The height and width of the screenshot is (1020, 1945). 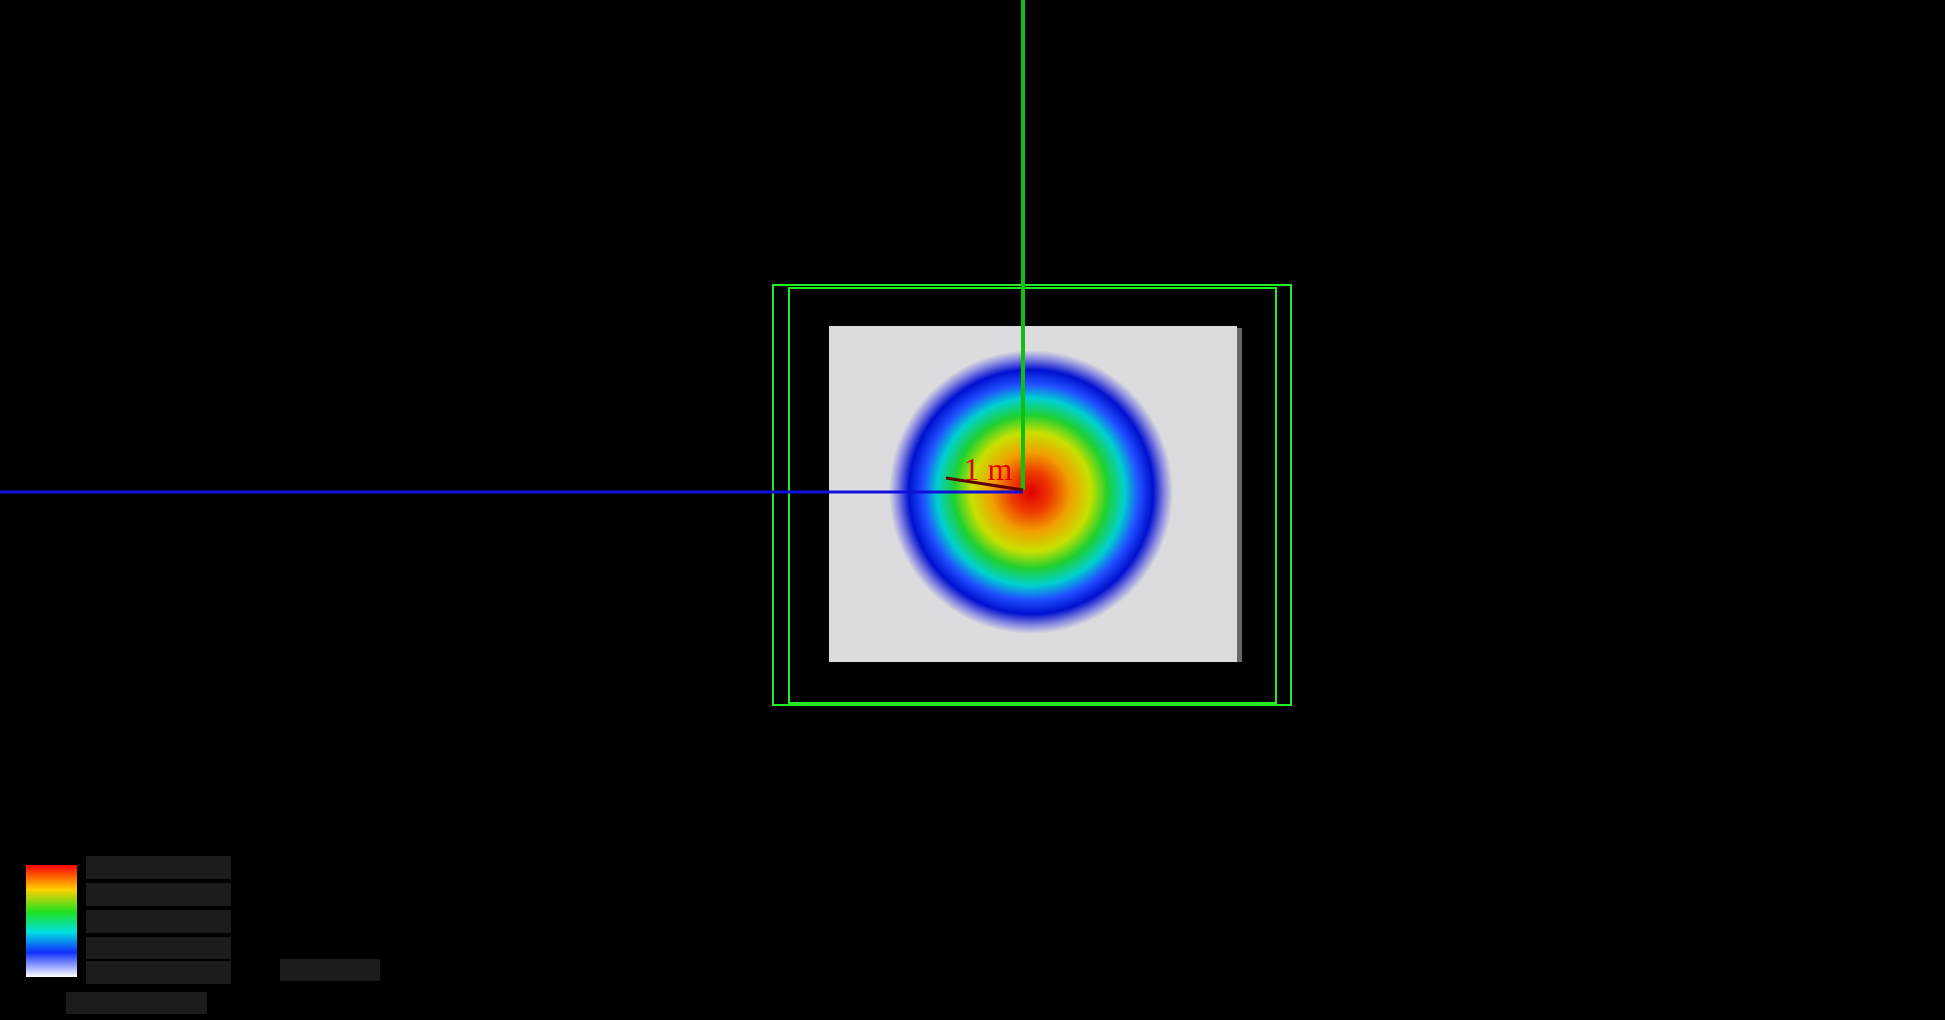 What do you see at coordinates (984, 484) in the screenshot?
I see `z-axis` at bounding box center [984, 484].